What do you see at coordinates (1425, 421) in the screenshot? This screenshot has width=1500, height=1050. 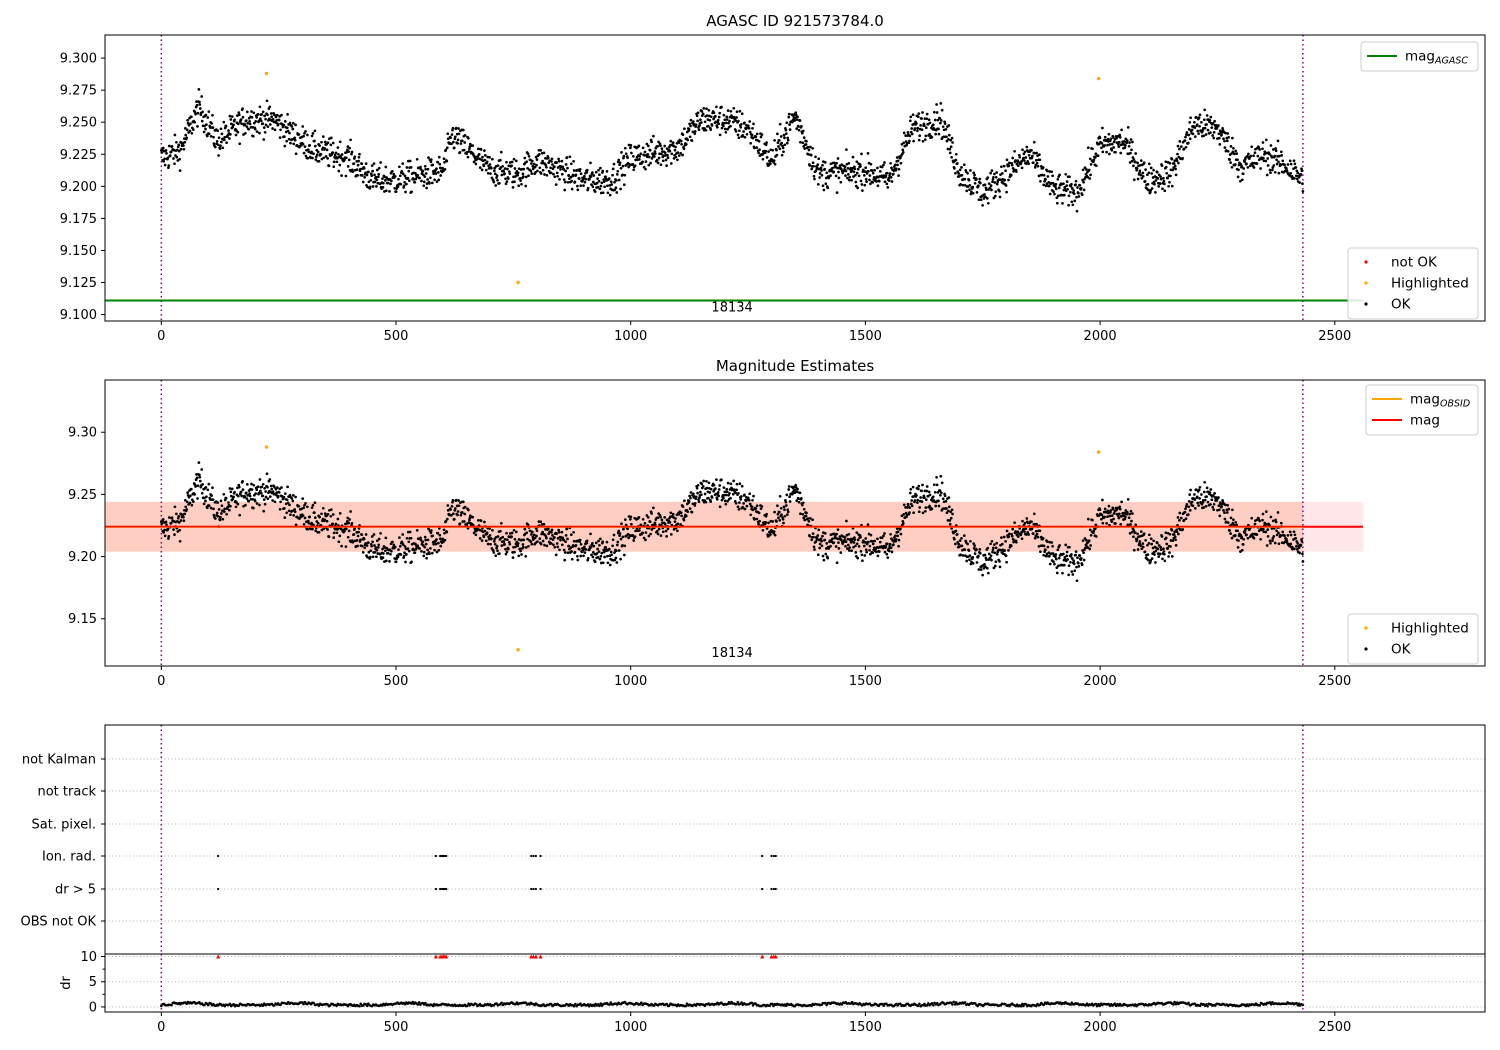 I see `p2-legend-lines-label: mag` at bounding box center [1425, 421].